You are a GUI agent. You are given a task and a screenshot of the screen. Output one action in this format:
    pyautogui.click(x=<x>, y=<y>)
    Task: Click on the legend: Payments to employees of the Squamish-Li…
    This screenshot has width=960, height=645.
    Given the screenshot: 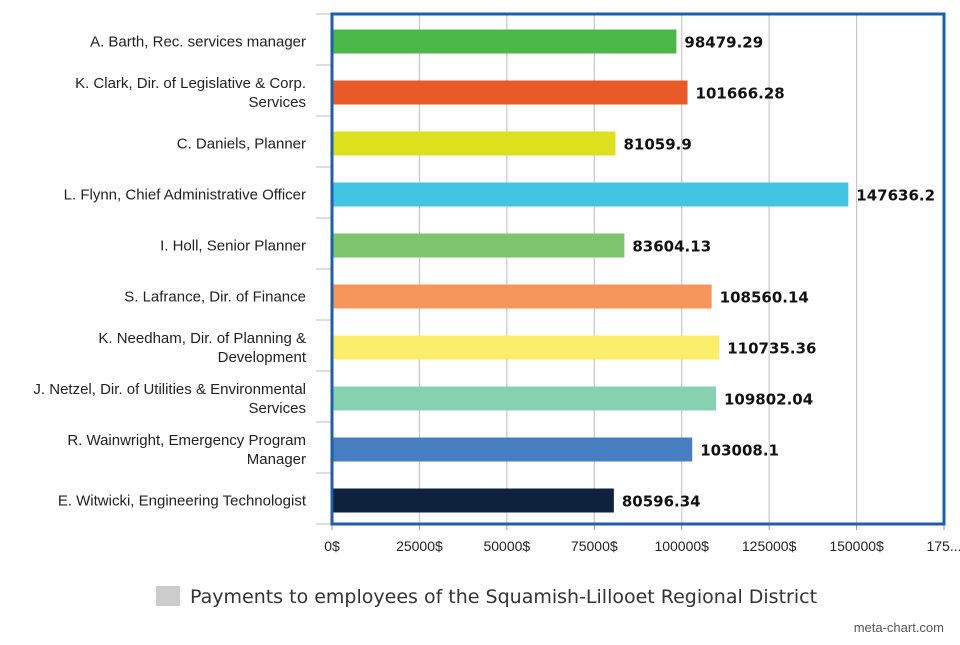 What is the action you would take?
    pyautogui.click(x=486, y=597)
    